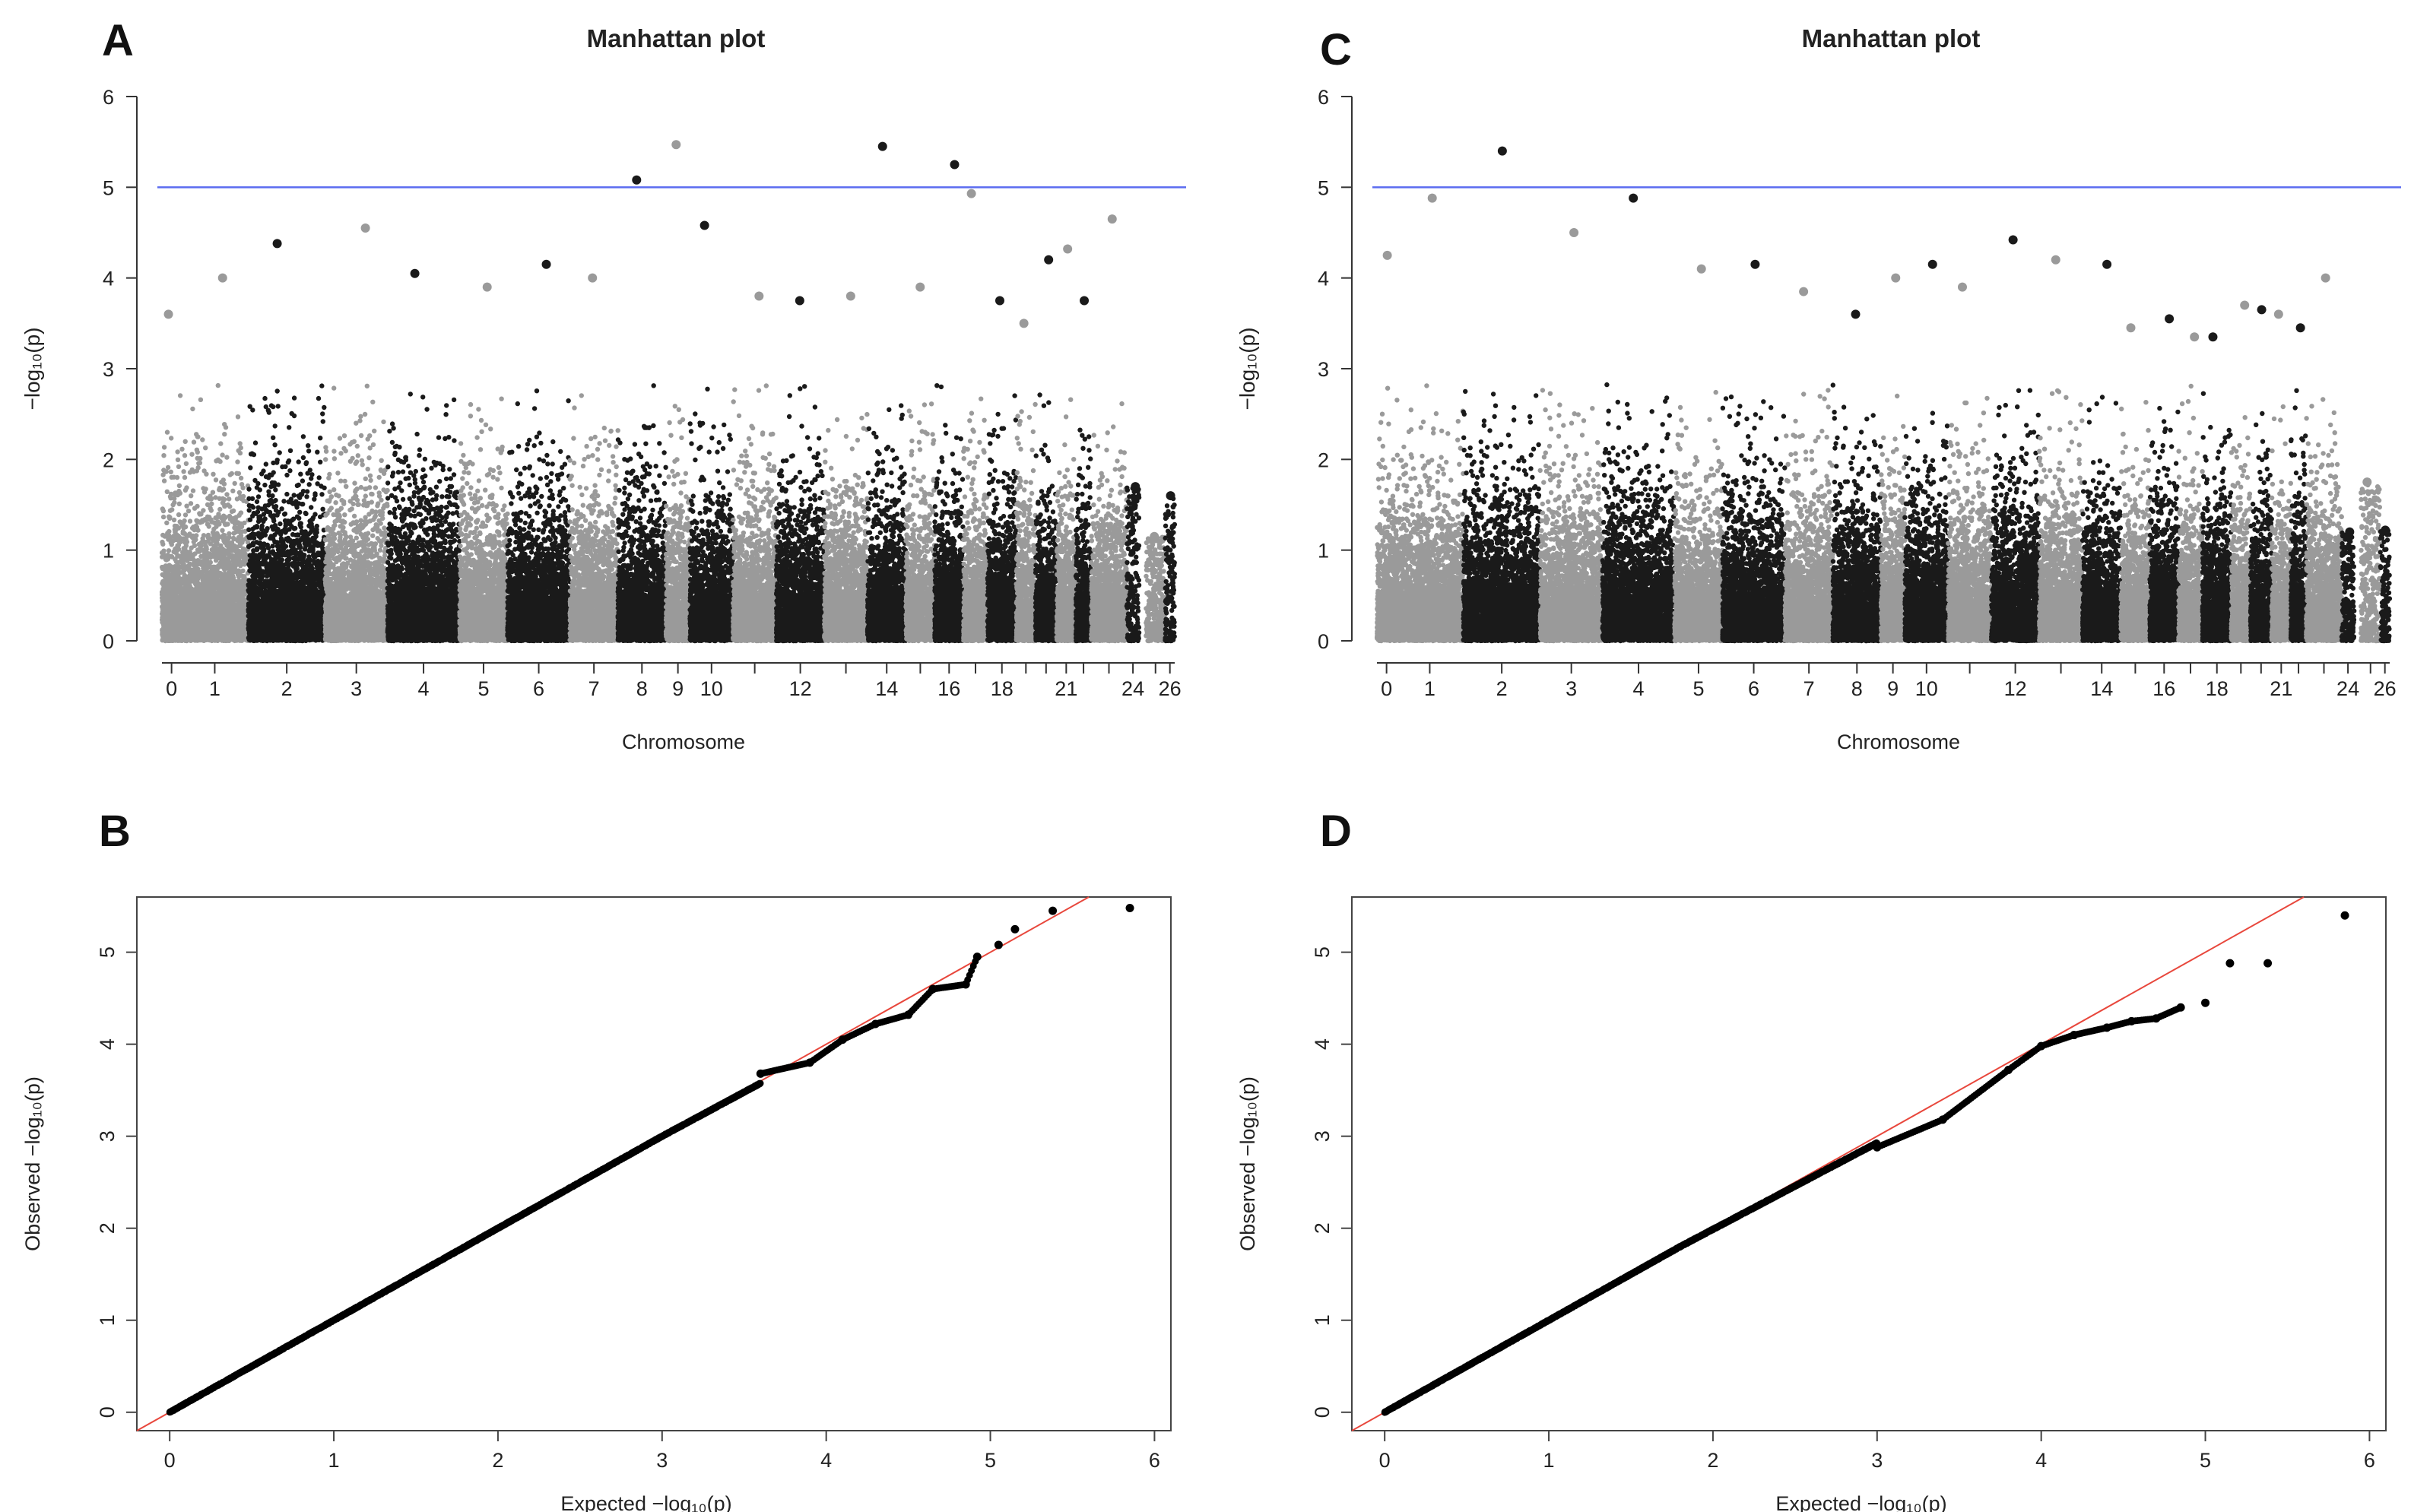 The height and width of the screenshot is (1512, 2430). What do you see at coordinates (800, 688) in the screenshot?
I see `x-tick-label-12: 12` at bounding box center [800, 688].